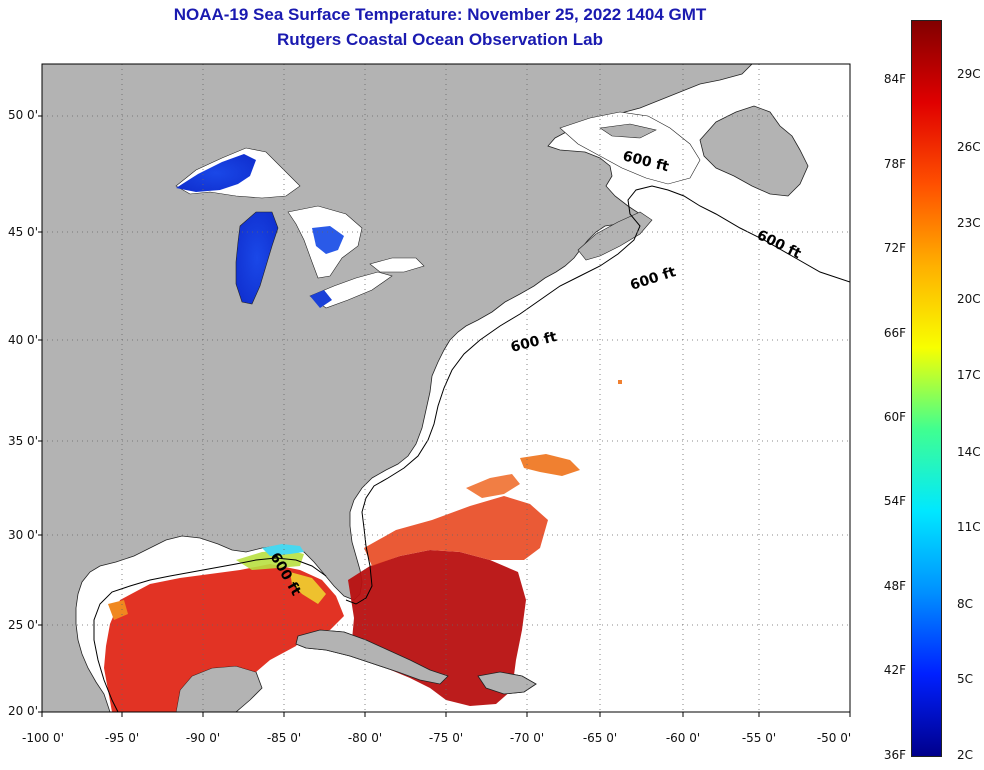 The image size is (984, 770). Describe the element at coordinates (397, 265) in the screenshot. I see `lake-ontario-outline` at that location.